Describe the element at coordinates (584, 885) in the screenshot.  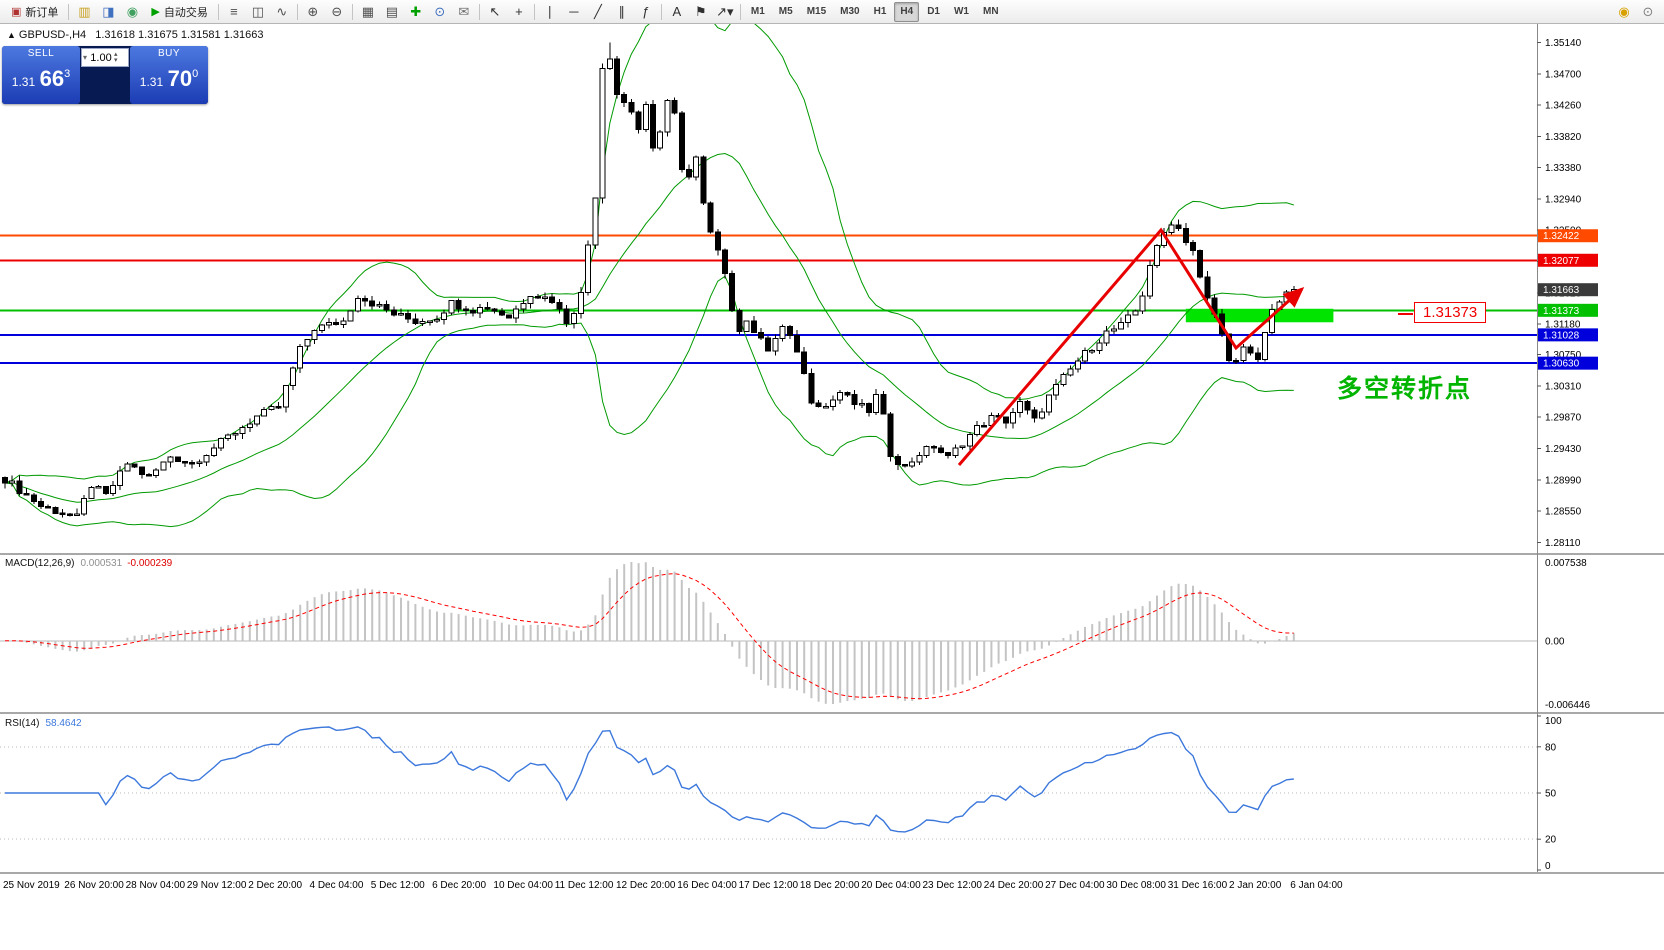
I see `svg-text: 11 Dec 12:00` at that location.